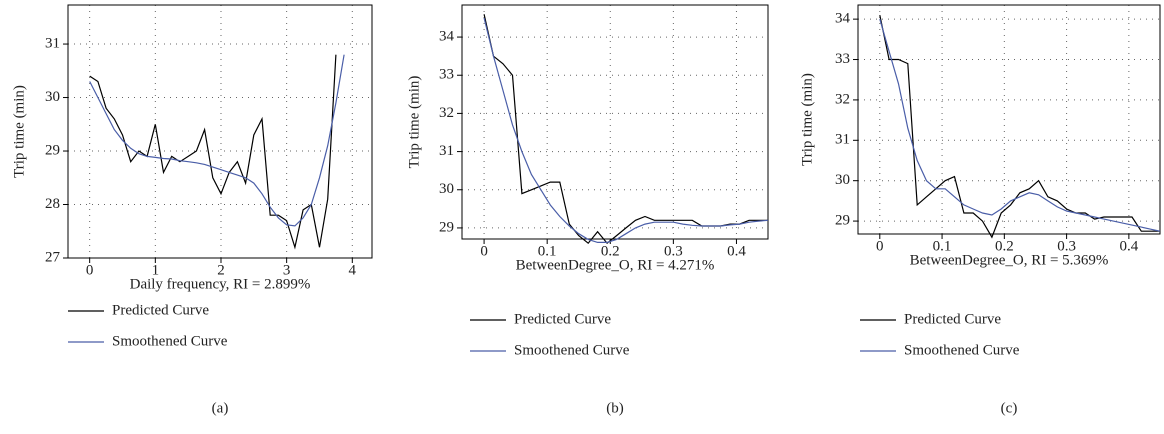 The width and height of the screenshot is (1164, 434). I want to click on x-axis-label: BetweenDegree_O, RI = 5.369%, so click(1009, 260).